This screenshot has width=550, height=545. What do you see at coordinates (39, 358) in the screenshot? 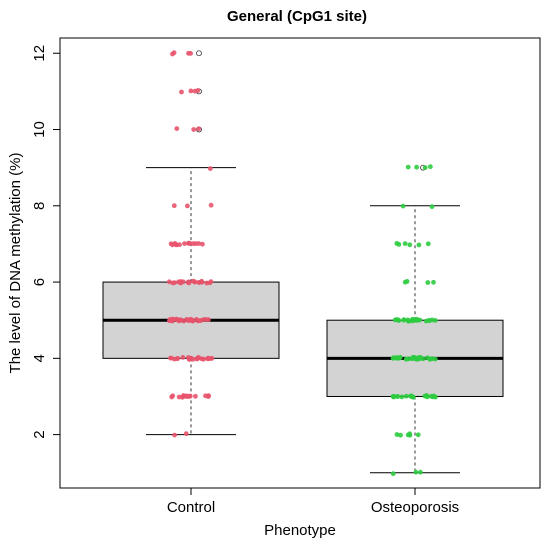
I see `y-tick-label: 4` at bounding box center [39, 358].